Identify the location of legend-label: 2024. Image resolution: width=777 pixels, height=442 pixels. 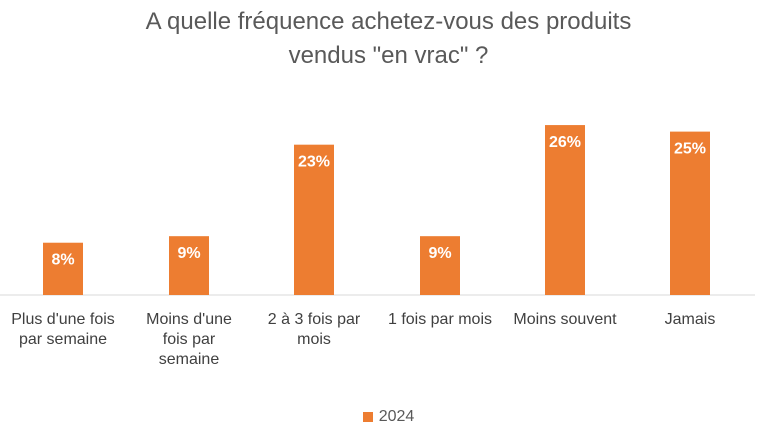
(396, 416).